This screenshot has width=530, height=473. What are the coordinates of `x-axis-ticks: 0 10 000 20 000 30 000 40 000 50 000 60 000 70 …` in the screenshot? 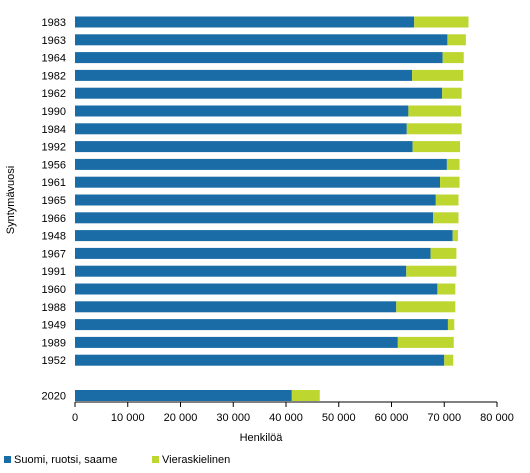 It's located at (293, 413).